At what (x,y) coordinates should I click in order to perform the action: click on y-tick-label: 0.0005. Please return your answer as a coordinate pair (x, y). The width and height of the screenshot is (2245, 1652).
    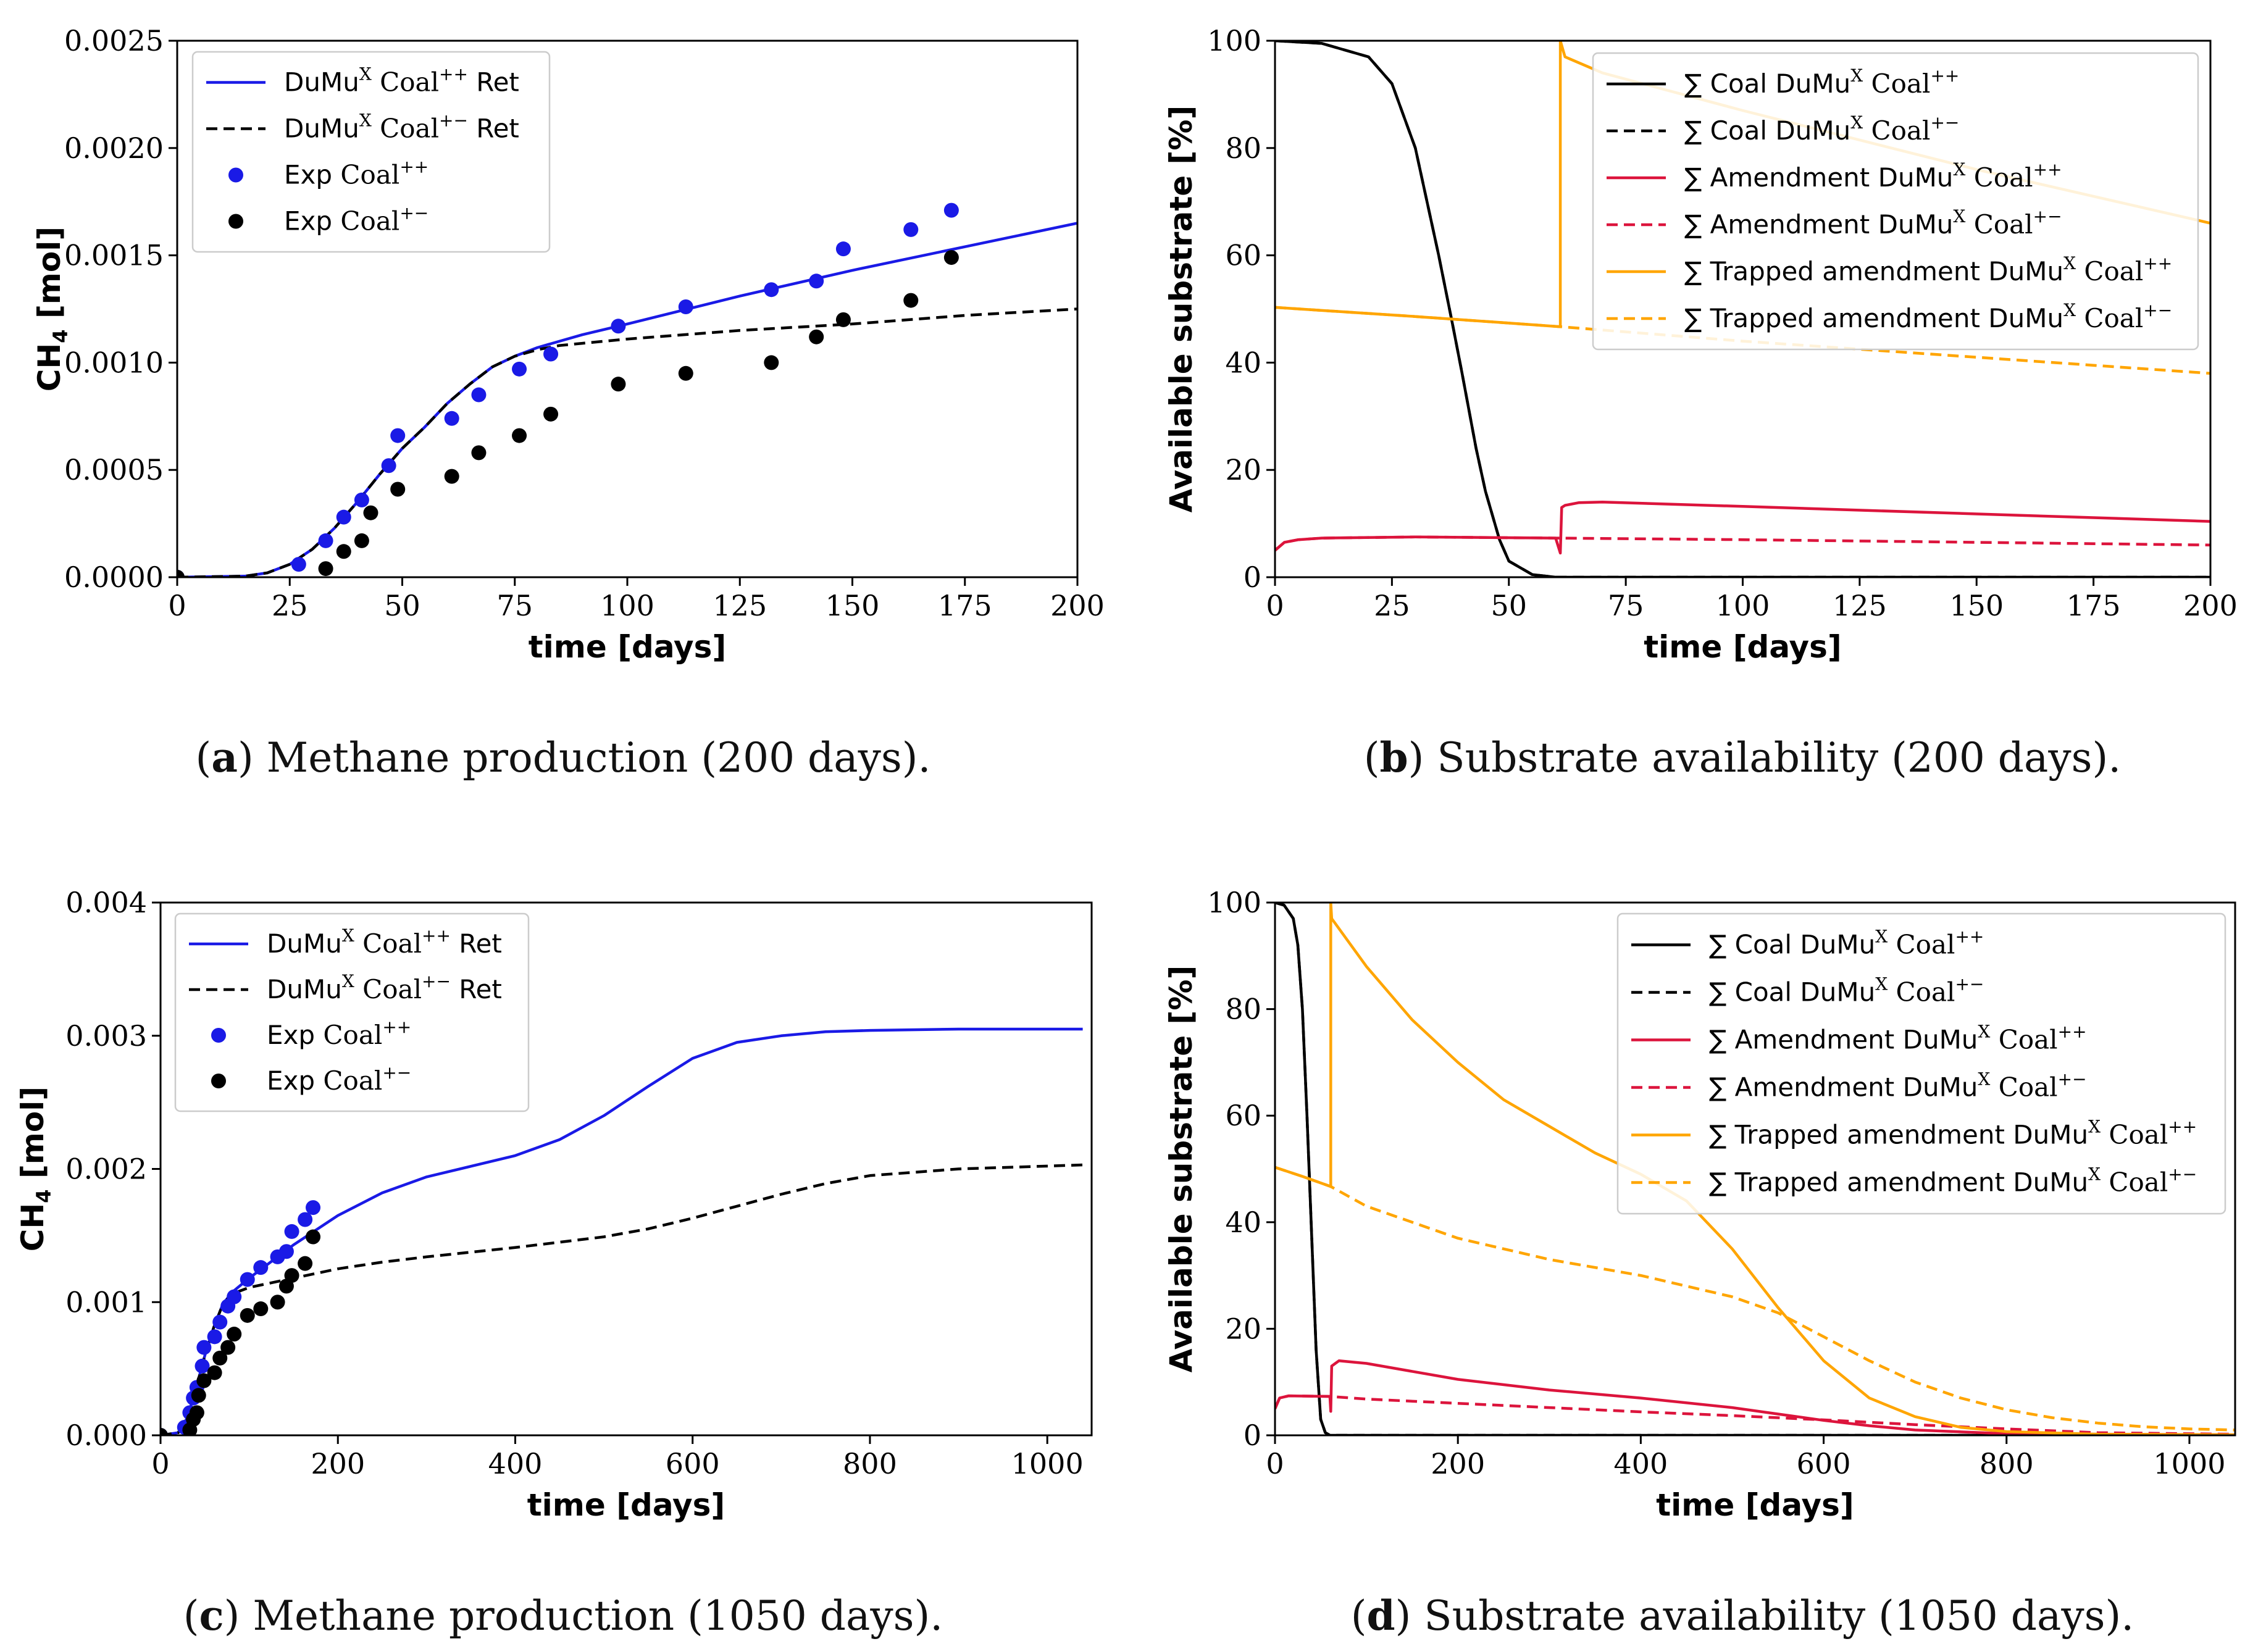
    Looking at the image, I should click on (114, 470).